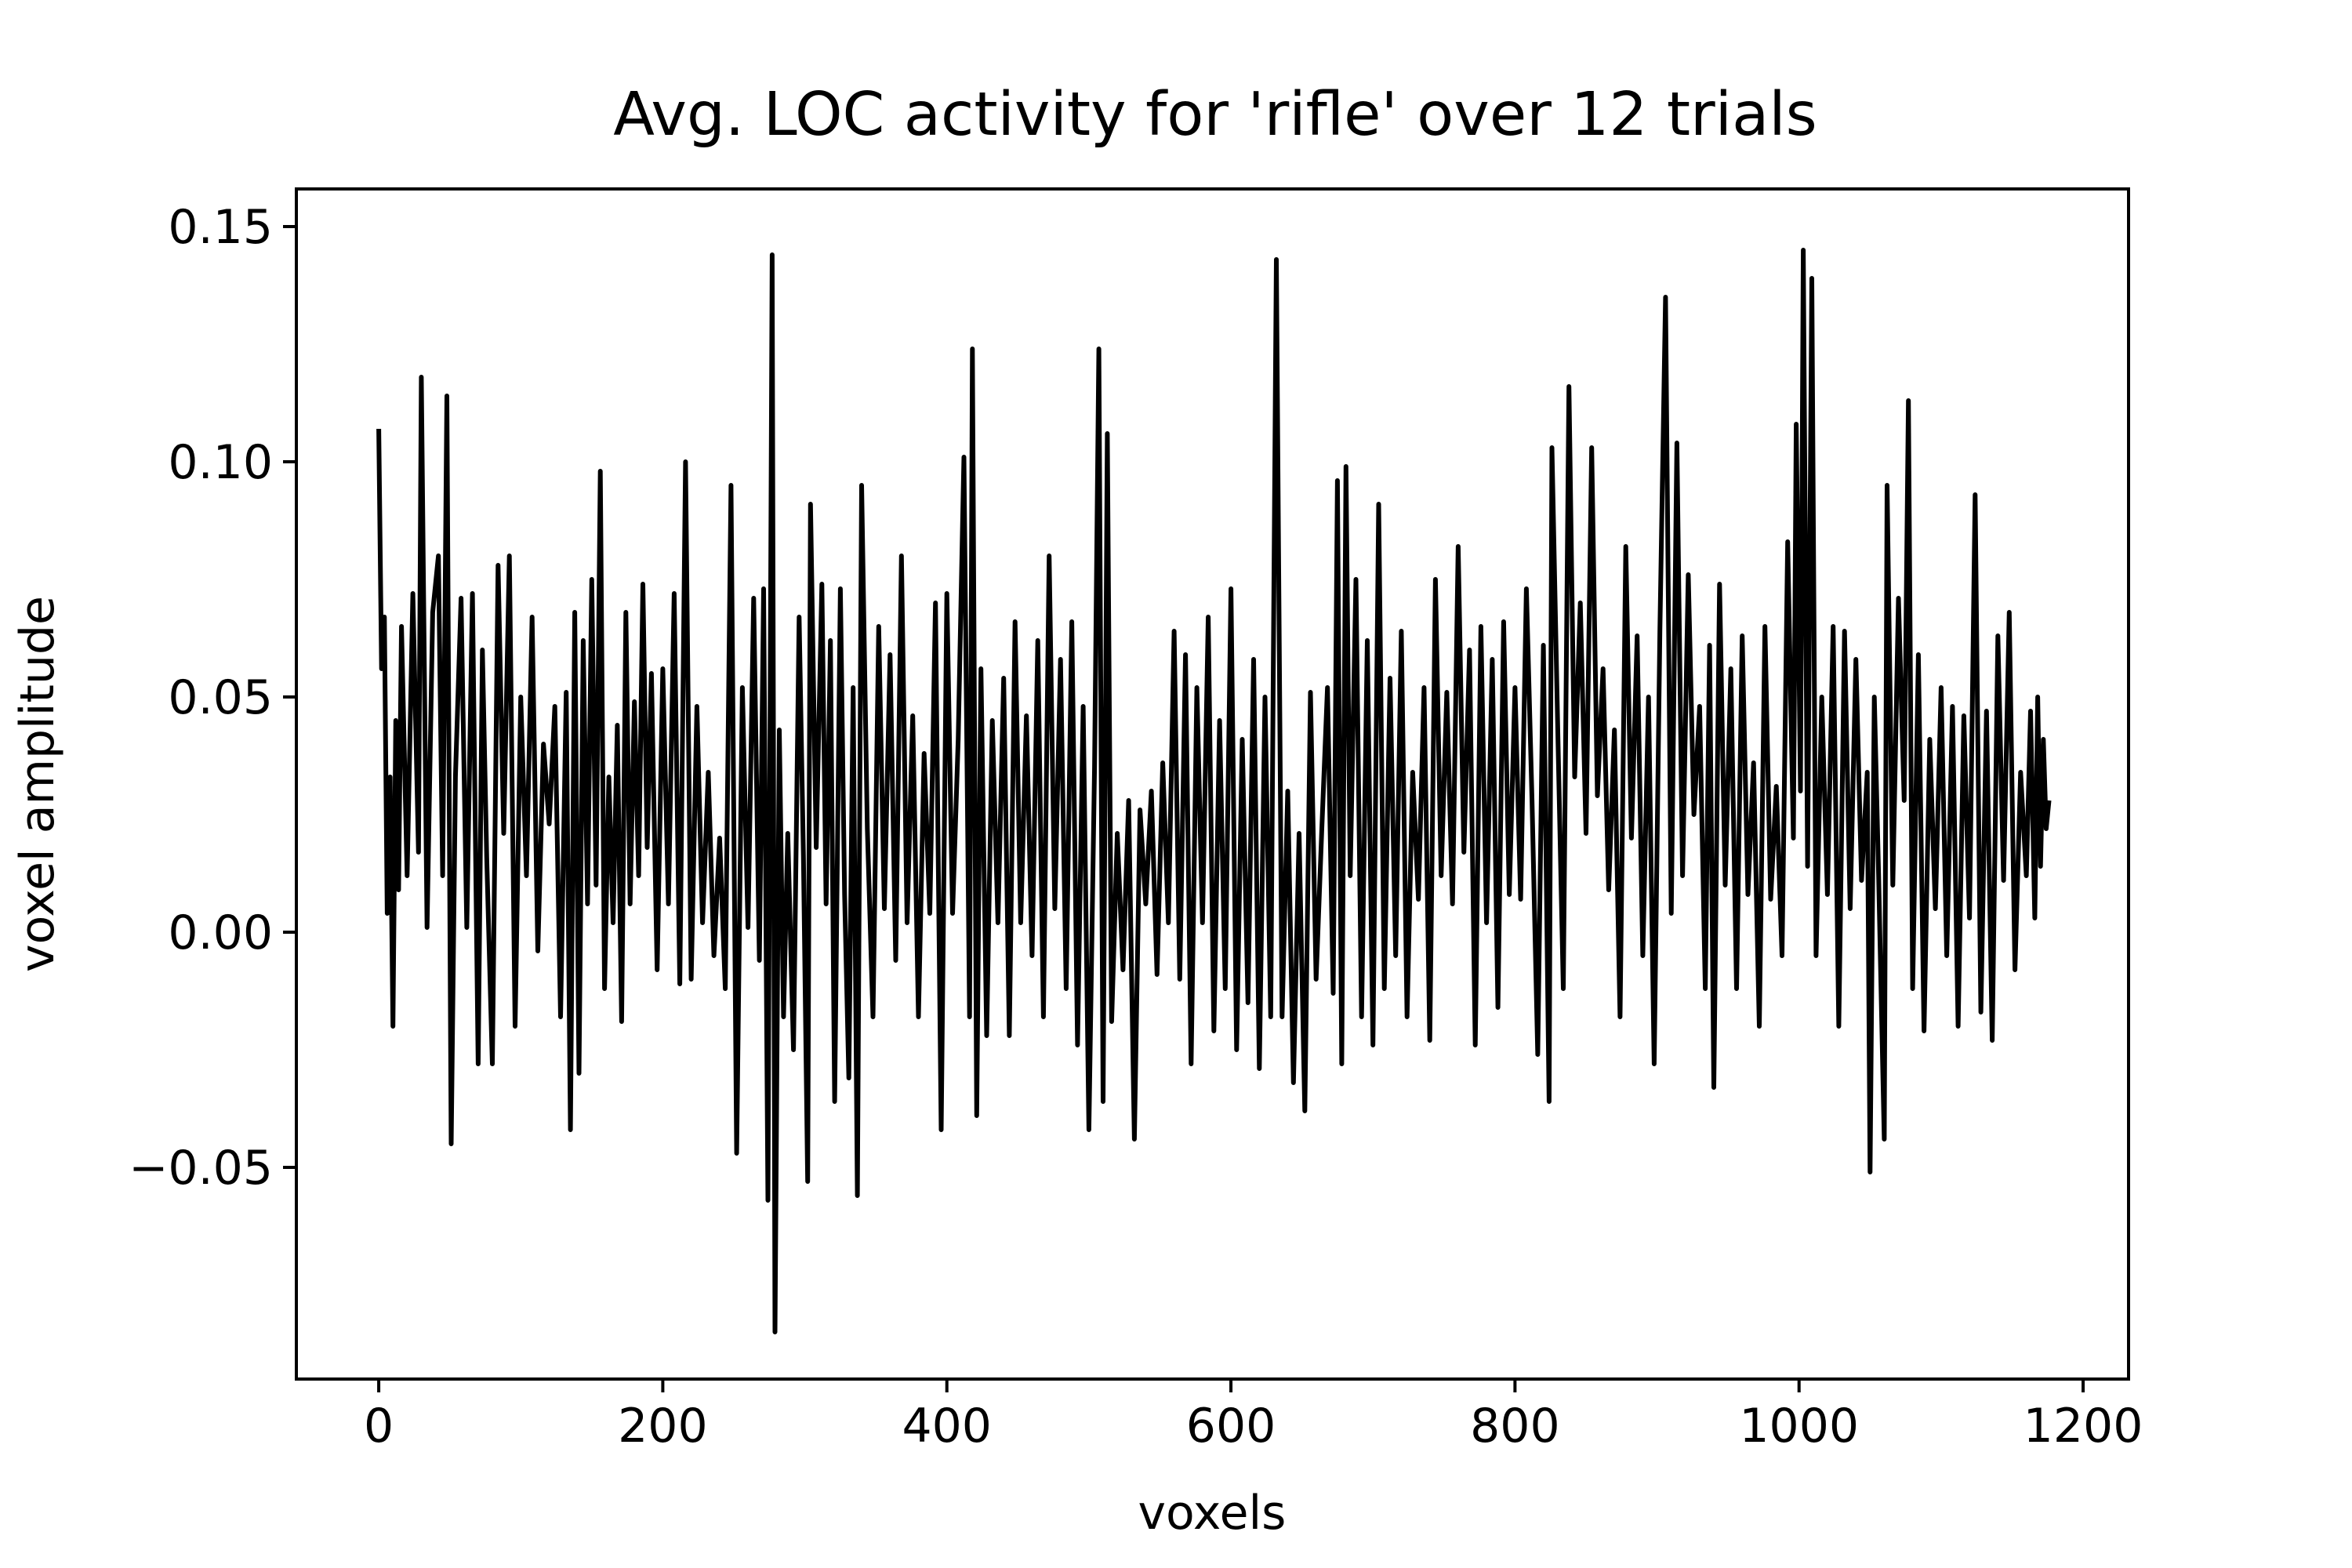 This screenshot has width=2352, height=1568. What do you see at coordinates (2083, 1426) in the screenshot?
I see `x-tick-label: 1200` at bounding box center [2083, 1426].